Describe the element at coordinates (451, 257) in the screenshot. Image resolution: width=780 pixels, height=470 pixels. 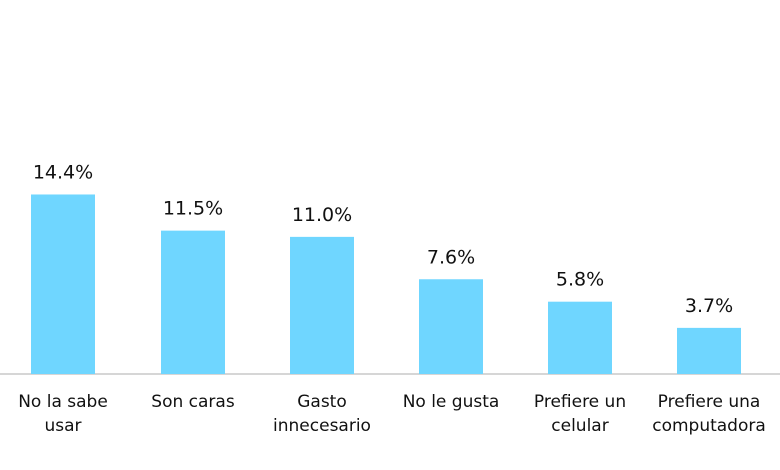
I see `value-label-3: 7.6%` at that location.